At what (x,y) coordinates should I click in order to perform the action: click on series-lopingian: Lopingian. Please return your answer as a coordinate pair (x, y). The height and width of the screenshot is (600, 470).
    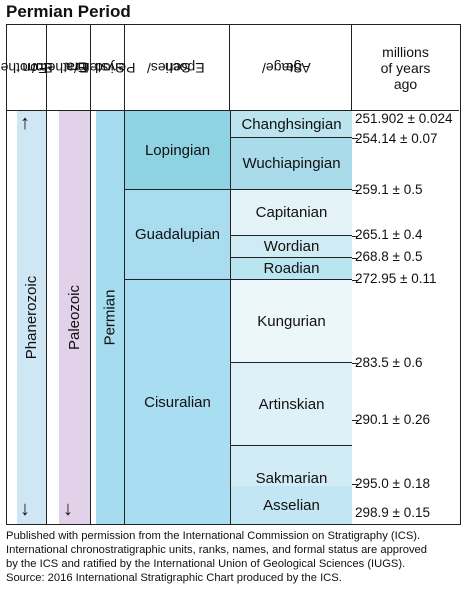
    Looking at the image, I should click on (177, 150).